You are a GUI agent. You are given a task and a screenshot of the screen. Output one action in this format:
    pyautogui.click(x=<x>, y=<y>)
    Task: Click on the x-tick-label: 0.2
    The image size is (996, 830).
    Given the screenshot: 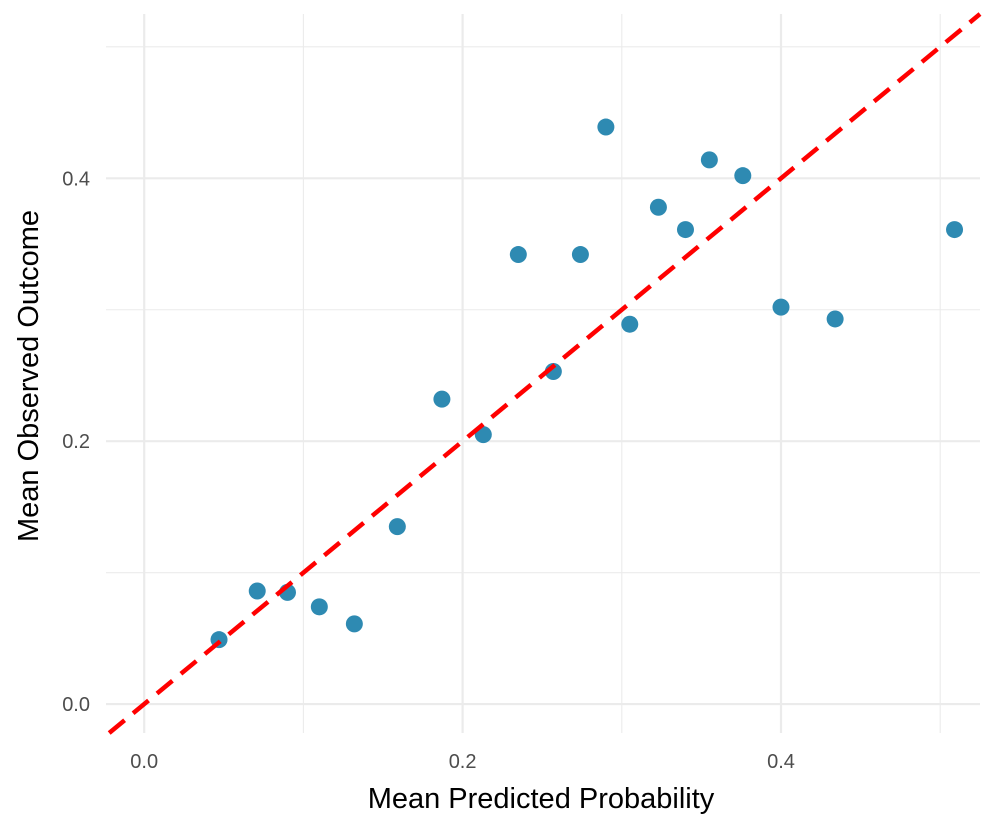 What is the action you would take?
    pyautogui.click(x=463, y=762)
    